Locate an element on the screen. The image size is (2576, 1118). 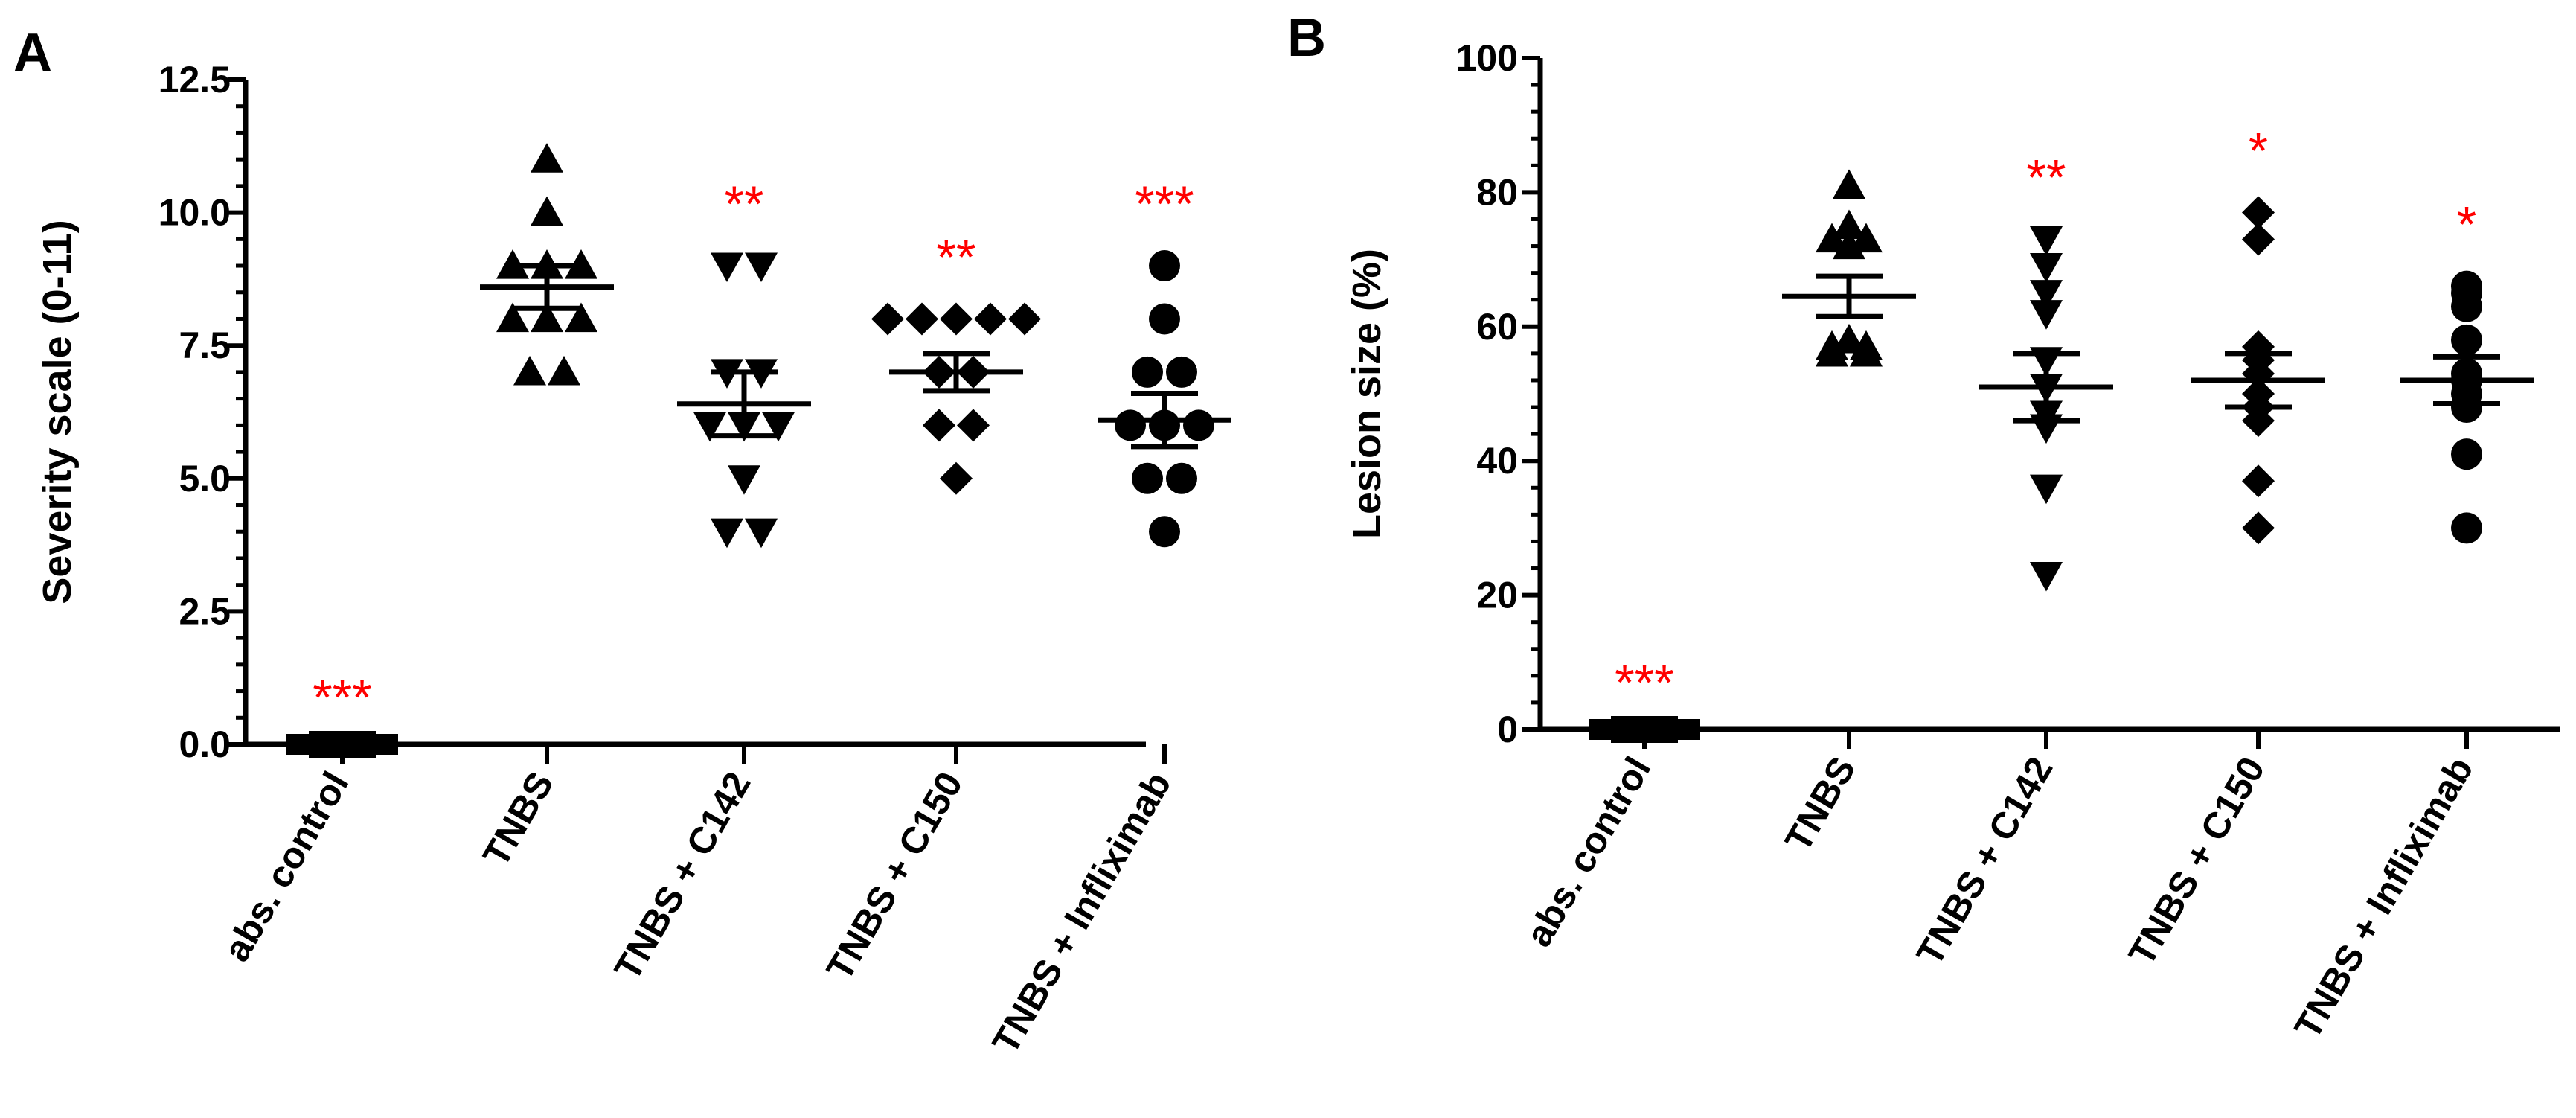
y-axis-title: Severity scale (0-11) is located at coordinates (58, 412).